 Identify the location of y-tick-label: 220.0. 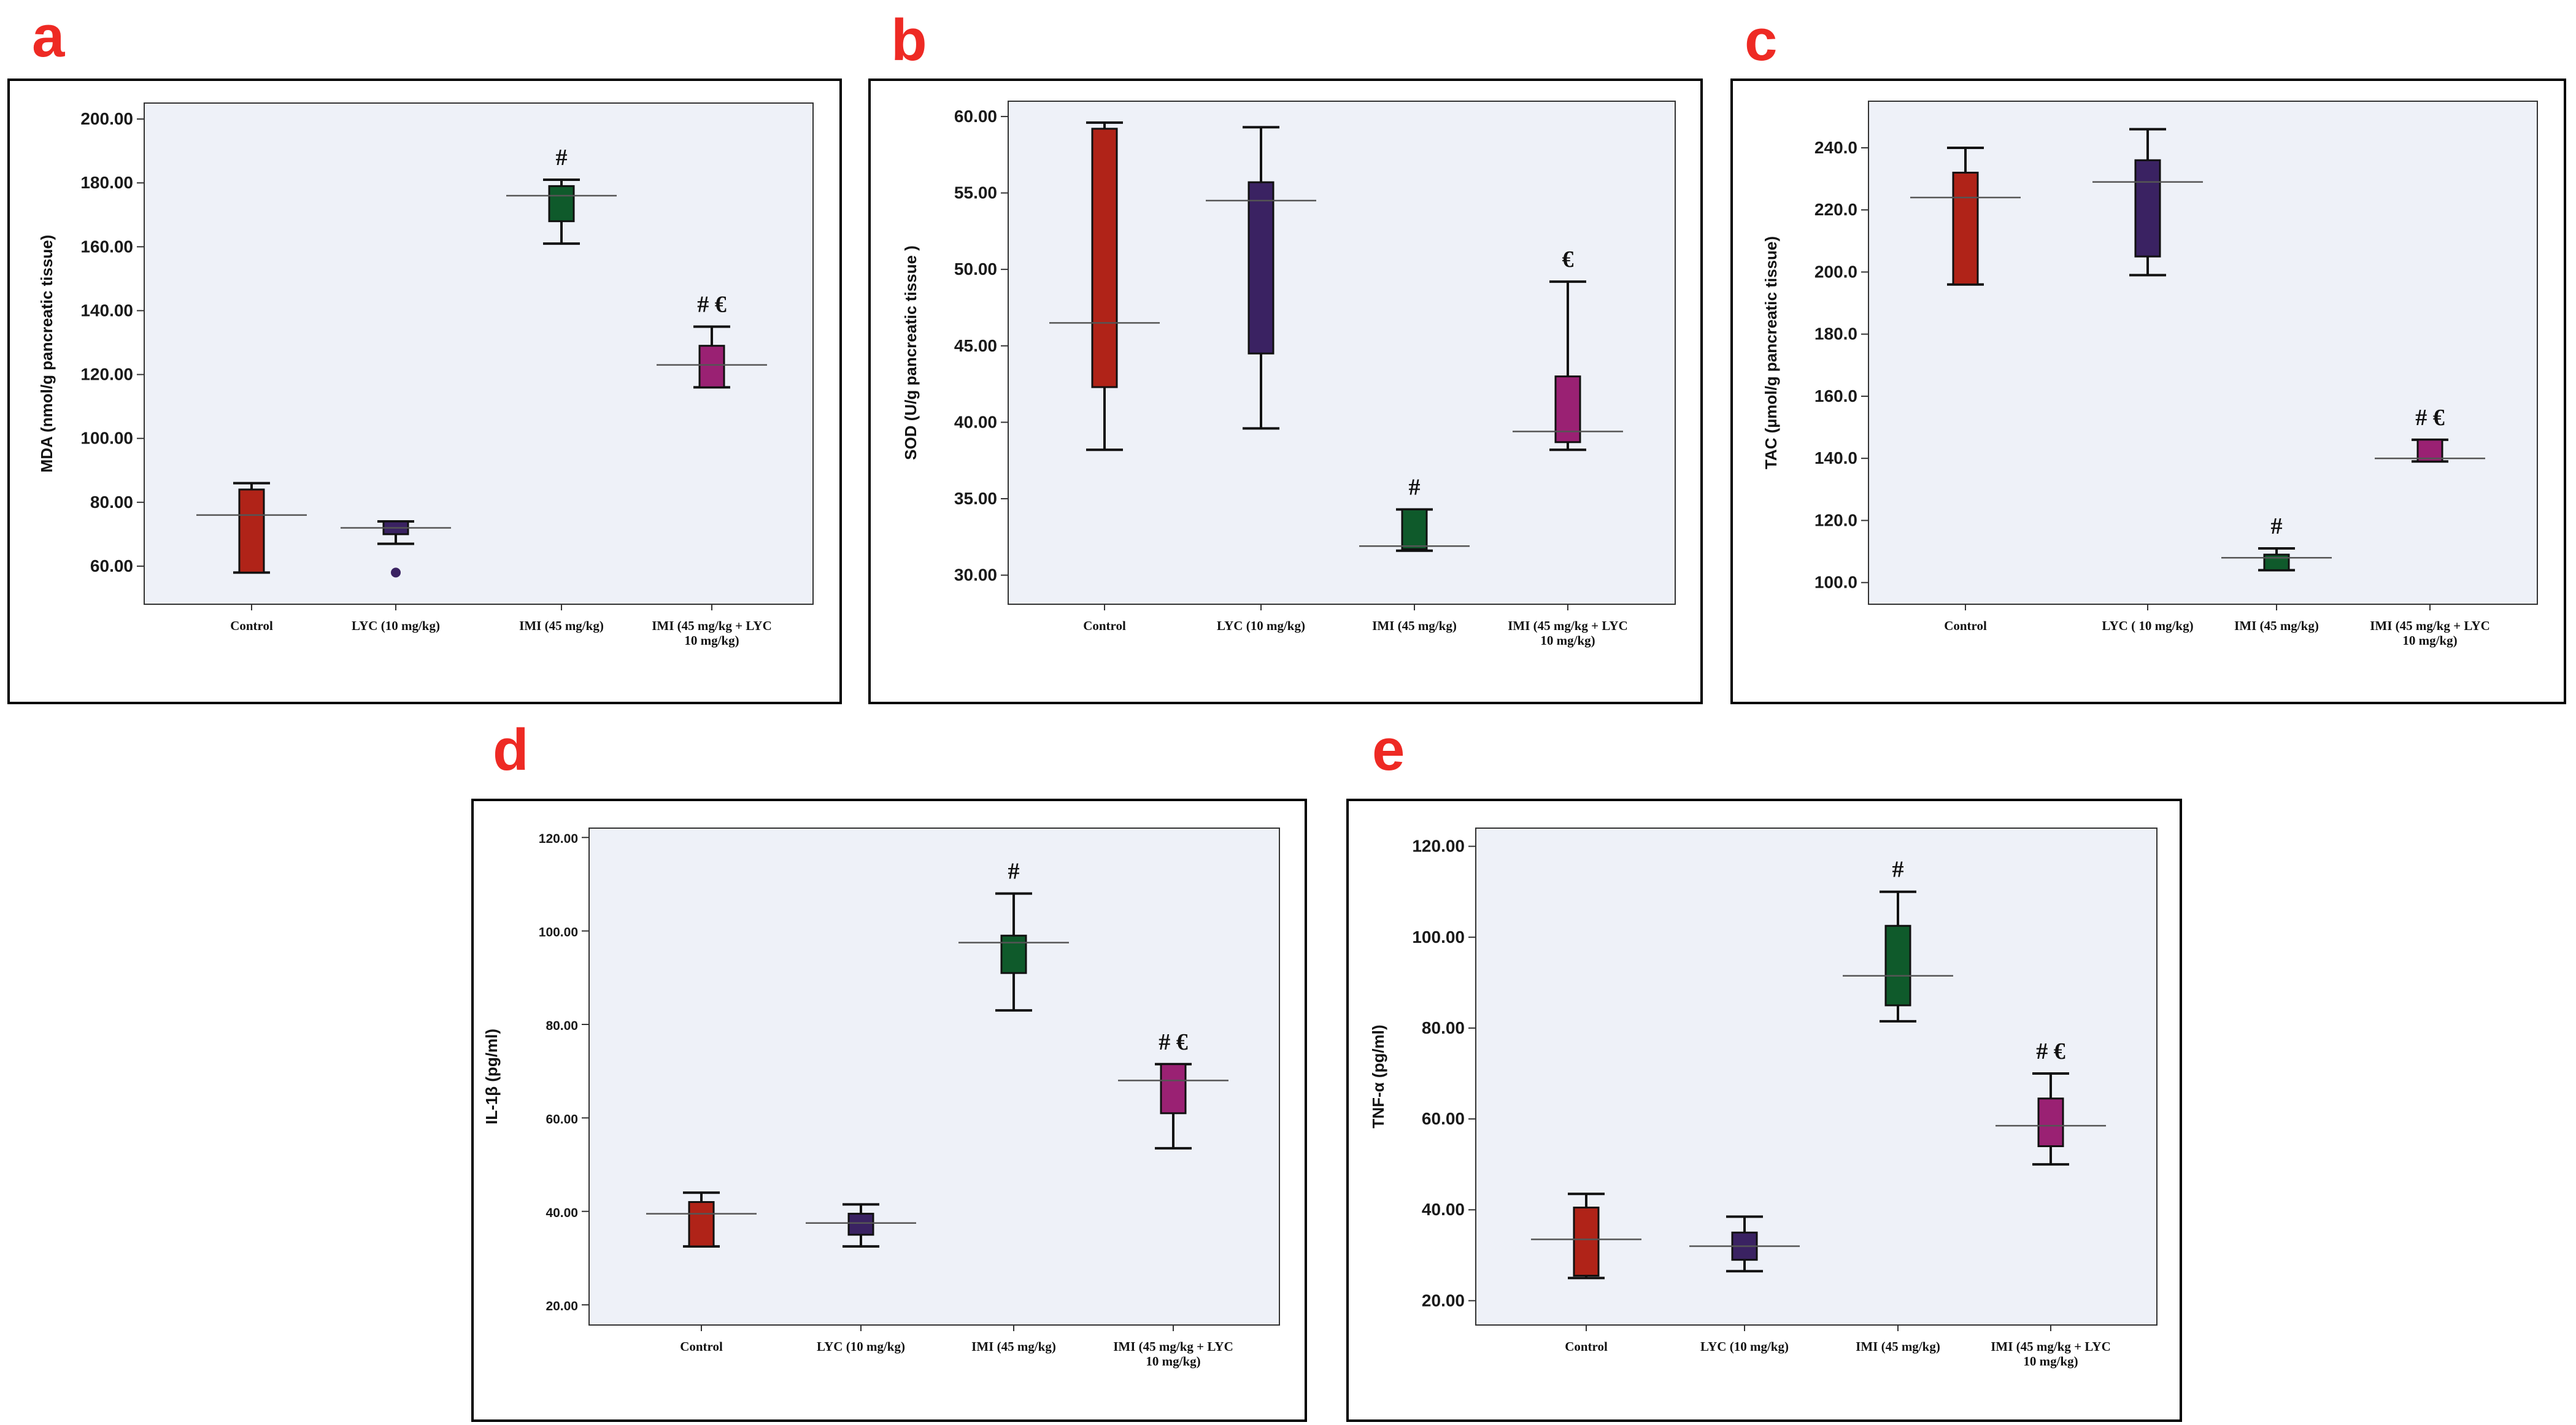
(1835, 209).